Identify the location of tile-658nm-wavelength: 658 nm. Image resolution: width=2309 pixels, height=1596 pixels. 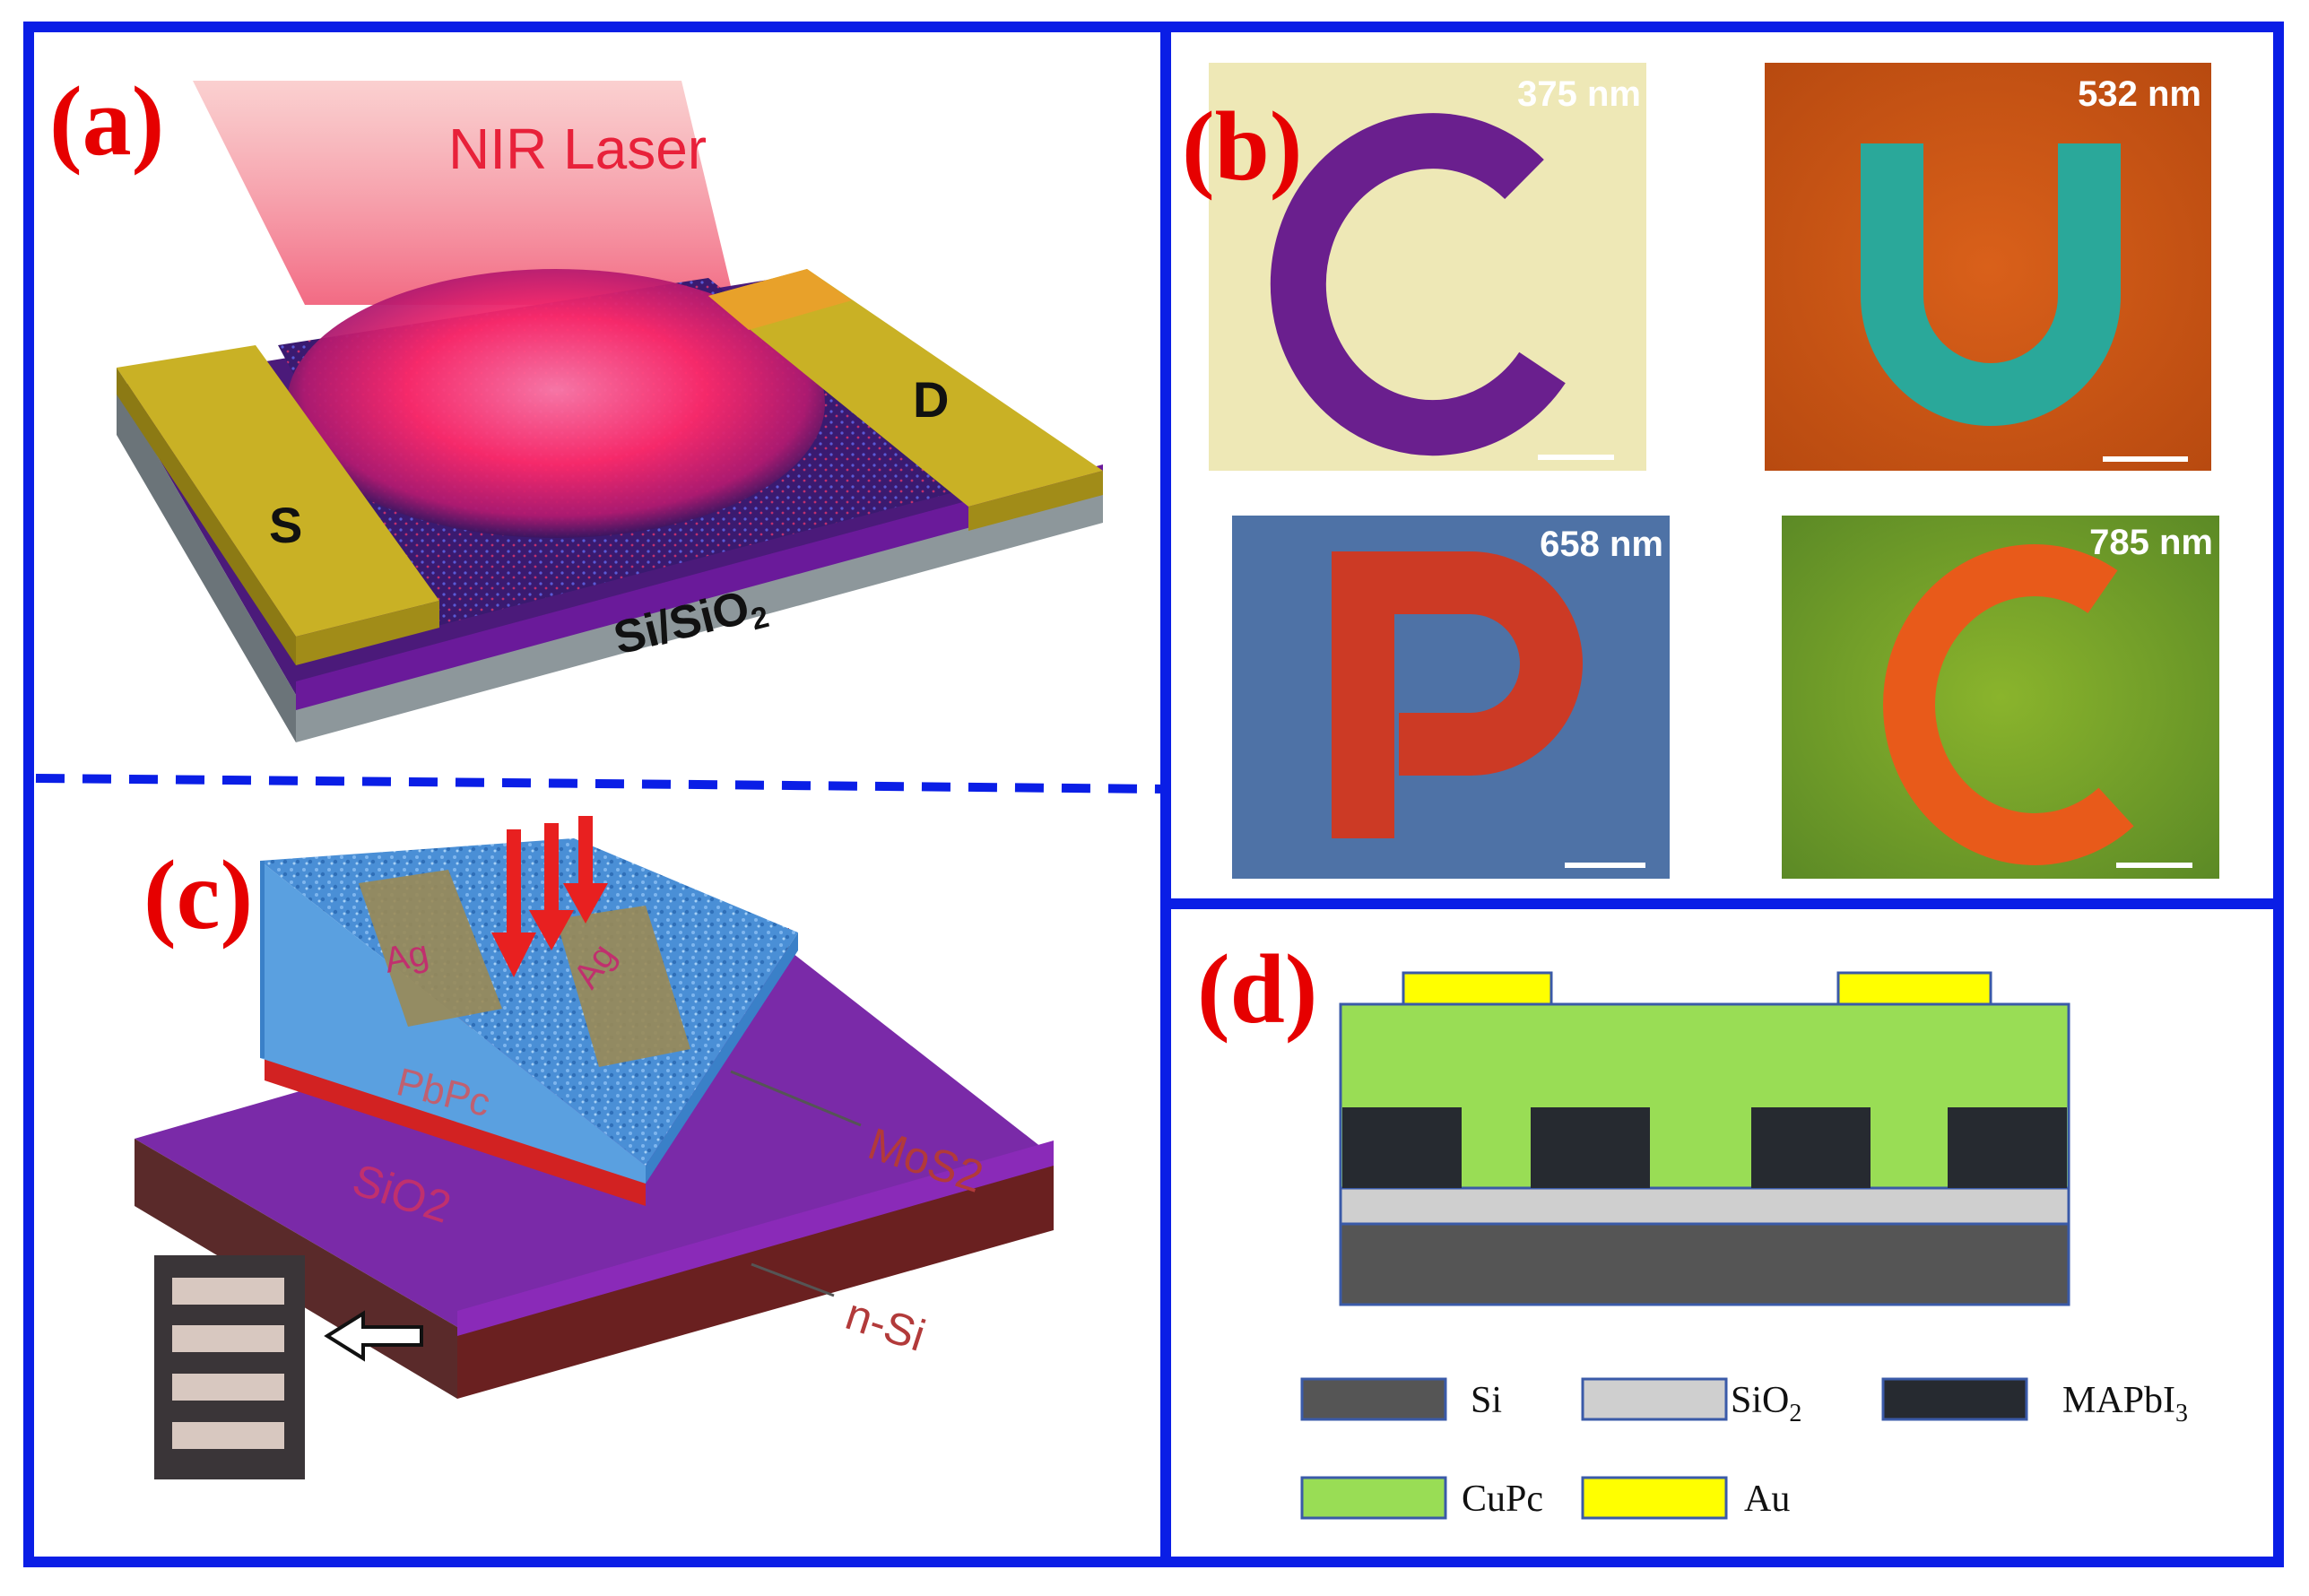
(1601, 545).